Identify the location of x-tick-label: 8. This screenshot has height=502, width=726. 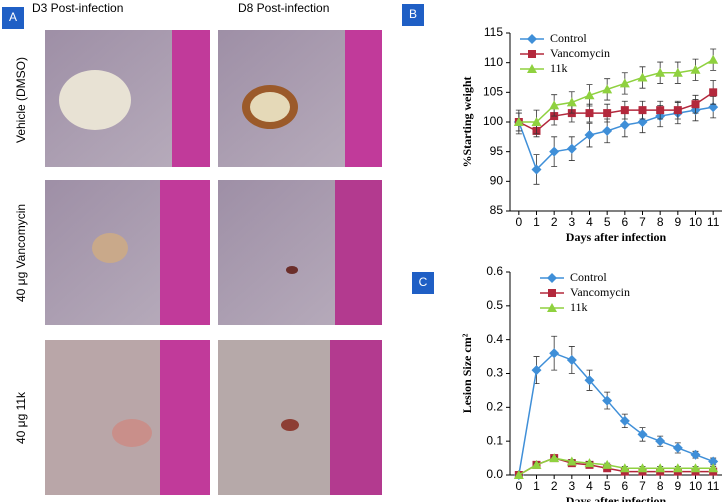
(660, 222).